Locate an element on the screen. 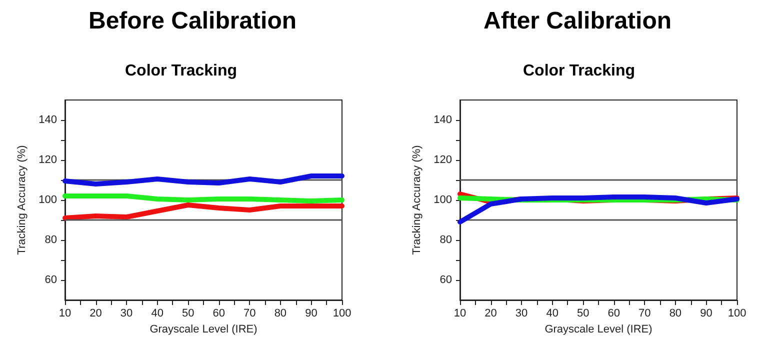  chart-title: After Calibration is located at coordinates (577, 21).